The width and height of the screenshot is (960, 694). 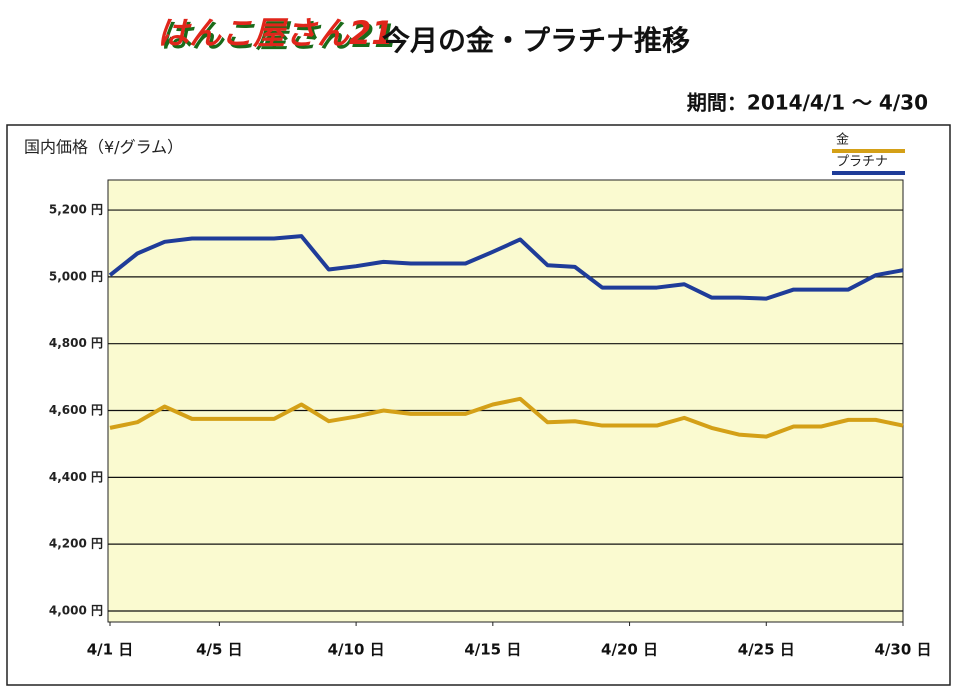 What do you see at coordinates (492, 650) in the screenshot?
I see `x-tick-label: 4/15 日` at bounding box center [492, 650].